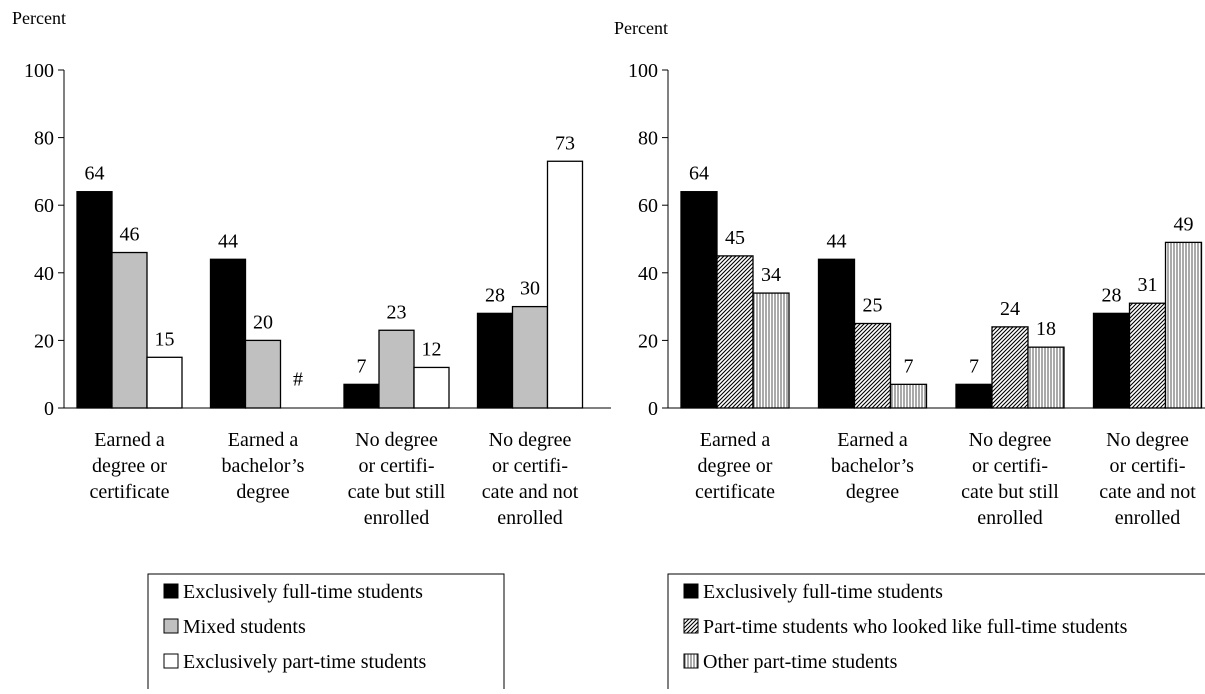 The width and height of the screenshot is (1205, 694). Describe the element at coordinates (263, 322) in the screenshot. I see `data-label: 20` at that location.